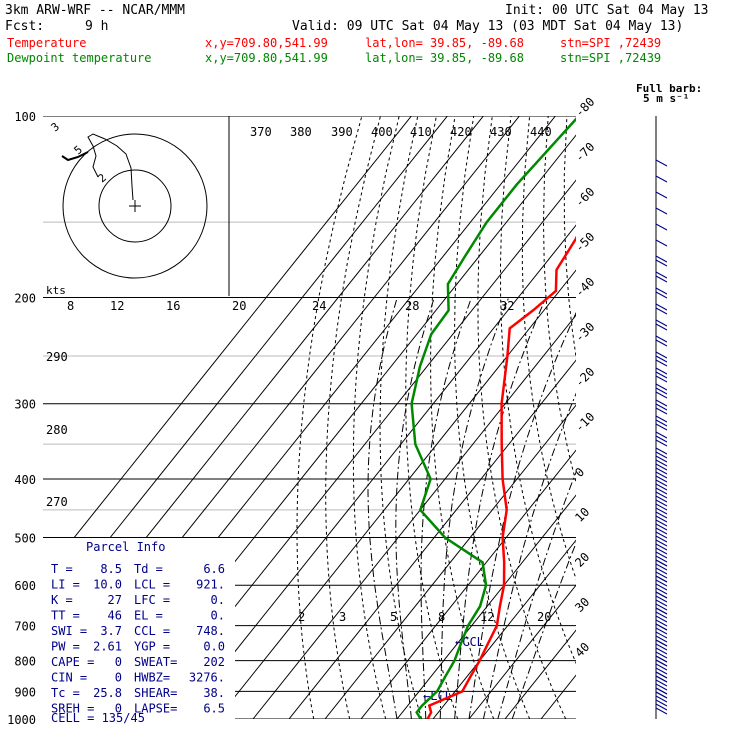 The height and width of the screenshot is (740, 740). What do you see at coordinates (541, 132) in the screenshot?
I see `theta-label-440: 440` at bounding box center [541, 132].